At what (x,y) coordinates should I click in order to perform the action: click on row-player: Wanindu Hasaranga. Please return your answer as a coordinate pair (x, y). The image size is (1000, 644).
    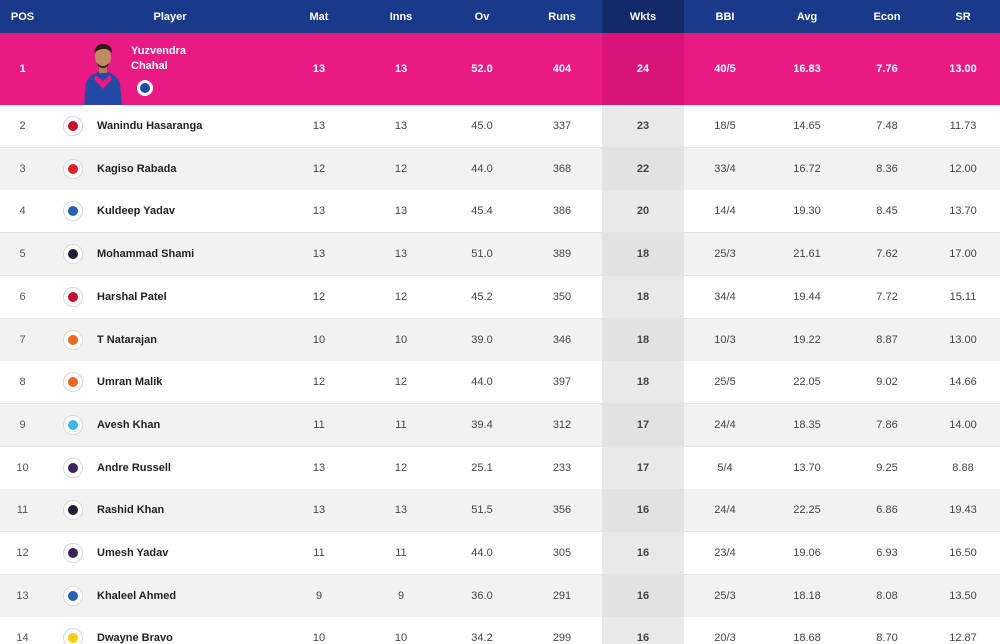
    Looking at the image, I should click on (170, 126).